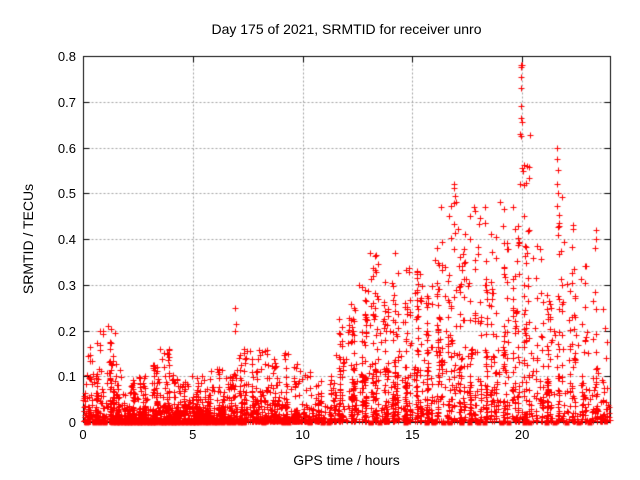 The height and width of the screenshot is (480, 640). Describe the element at coordinates (346, 460) in the screenshot. I see `x-axis-label: GPS time / hours` at that location.